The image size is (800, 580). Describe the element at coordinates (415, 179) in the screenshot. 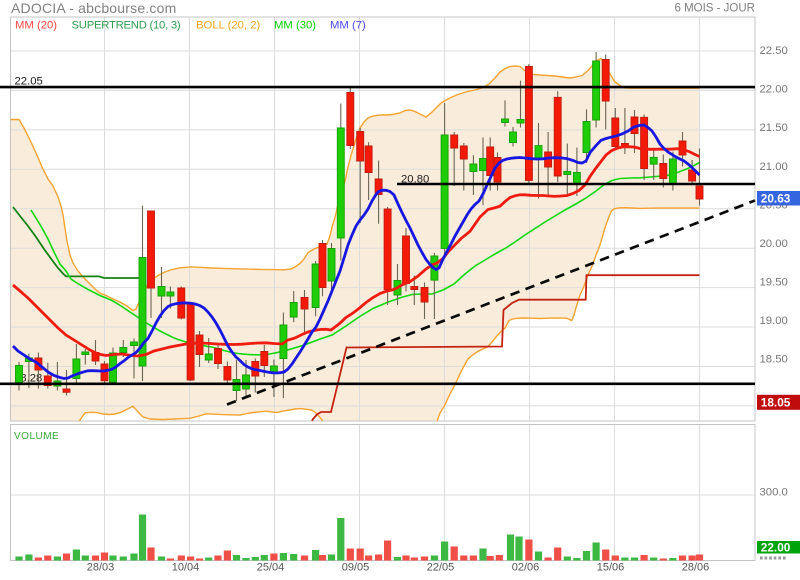

I see `svg-text: 20.80` at that location.